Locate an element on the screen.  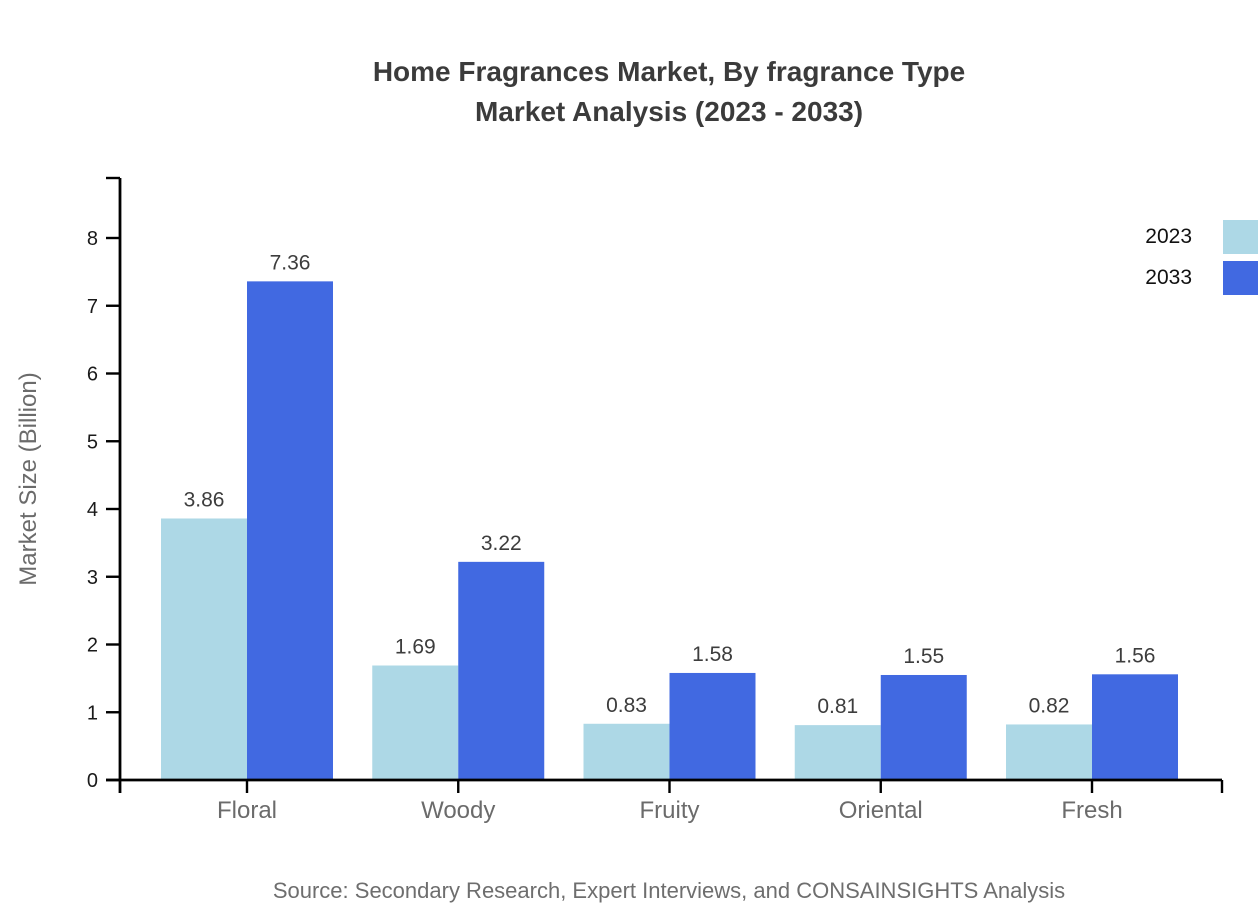
legend-swatch-2033-icon is located at coordinates (1240, 278).